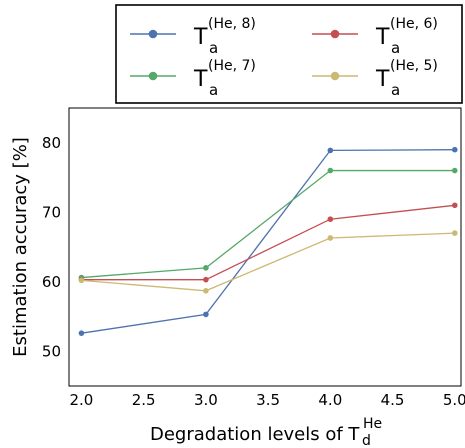 The width and height of the screenshot is (465, 448). What do you see at coordinates (20, 247) in the screenshot?
I see `y-axis-label: Estimation accuracy [%]` at bounding box center [20, 247].